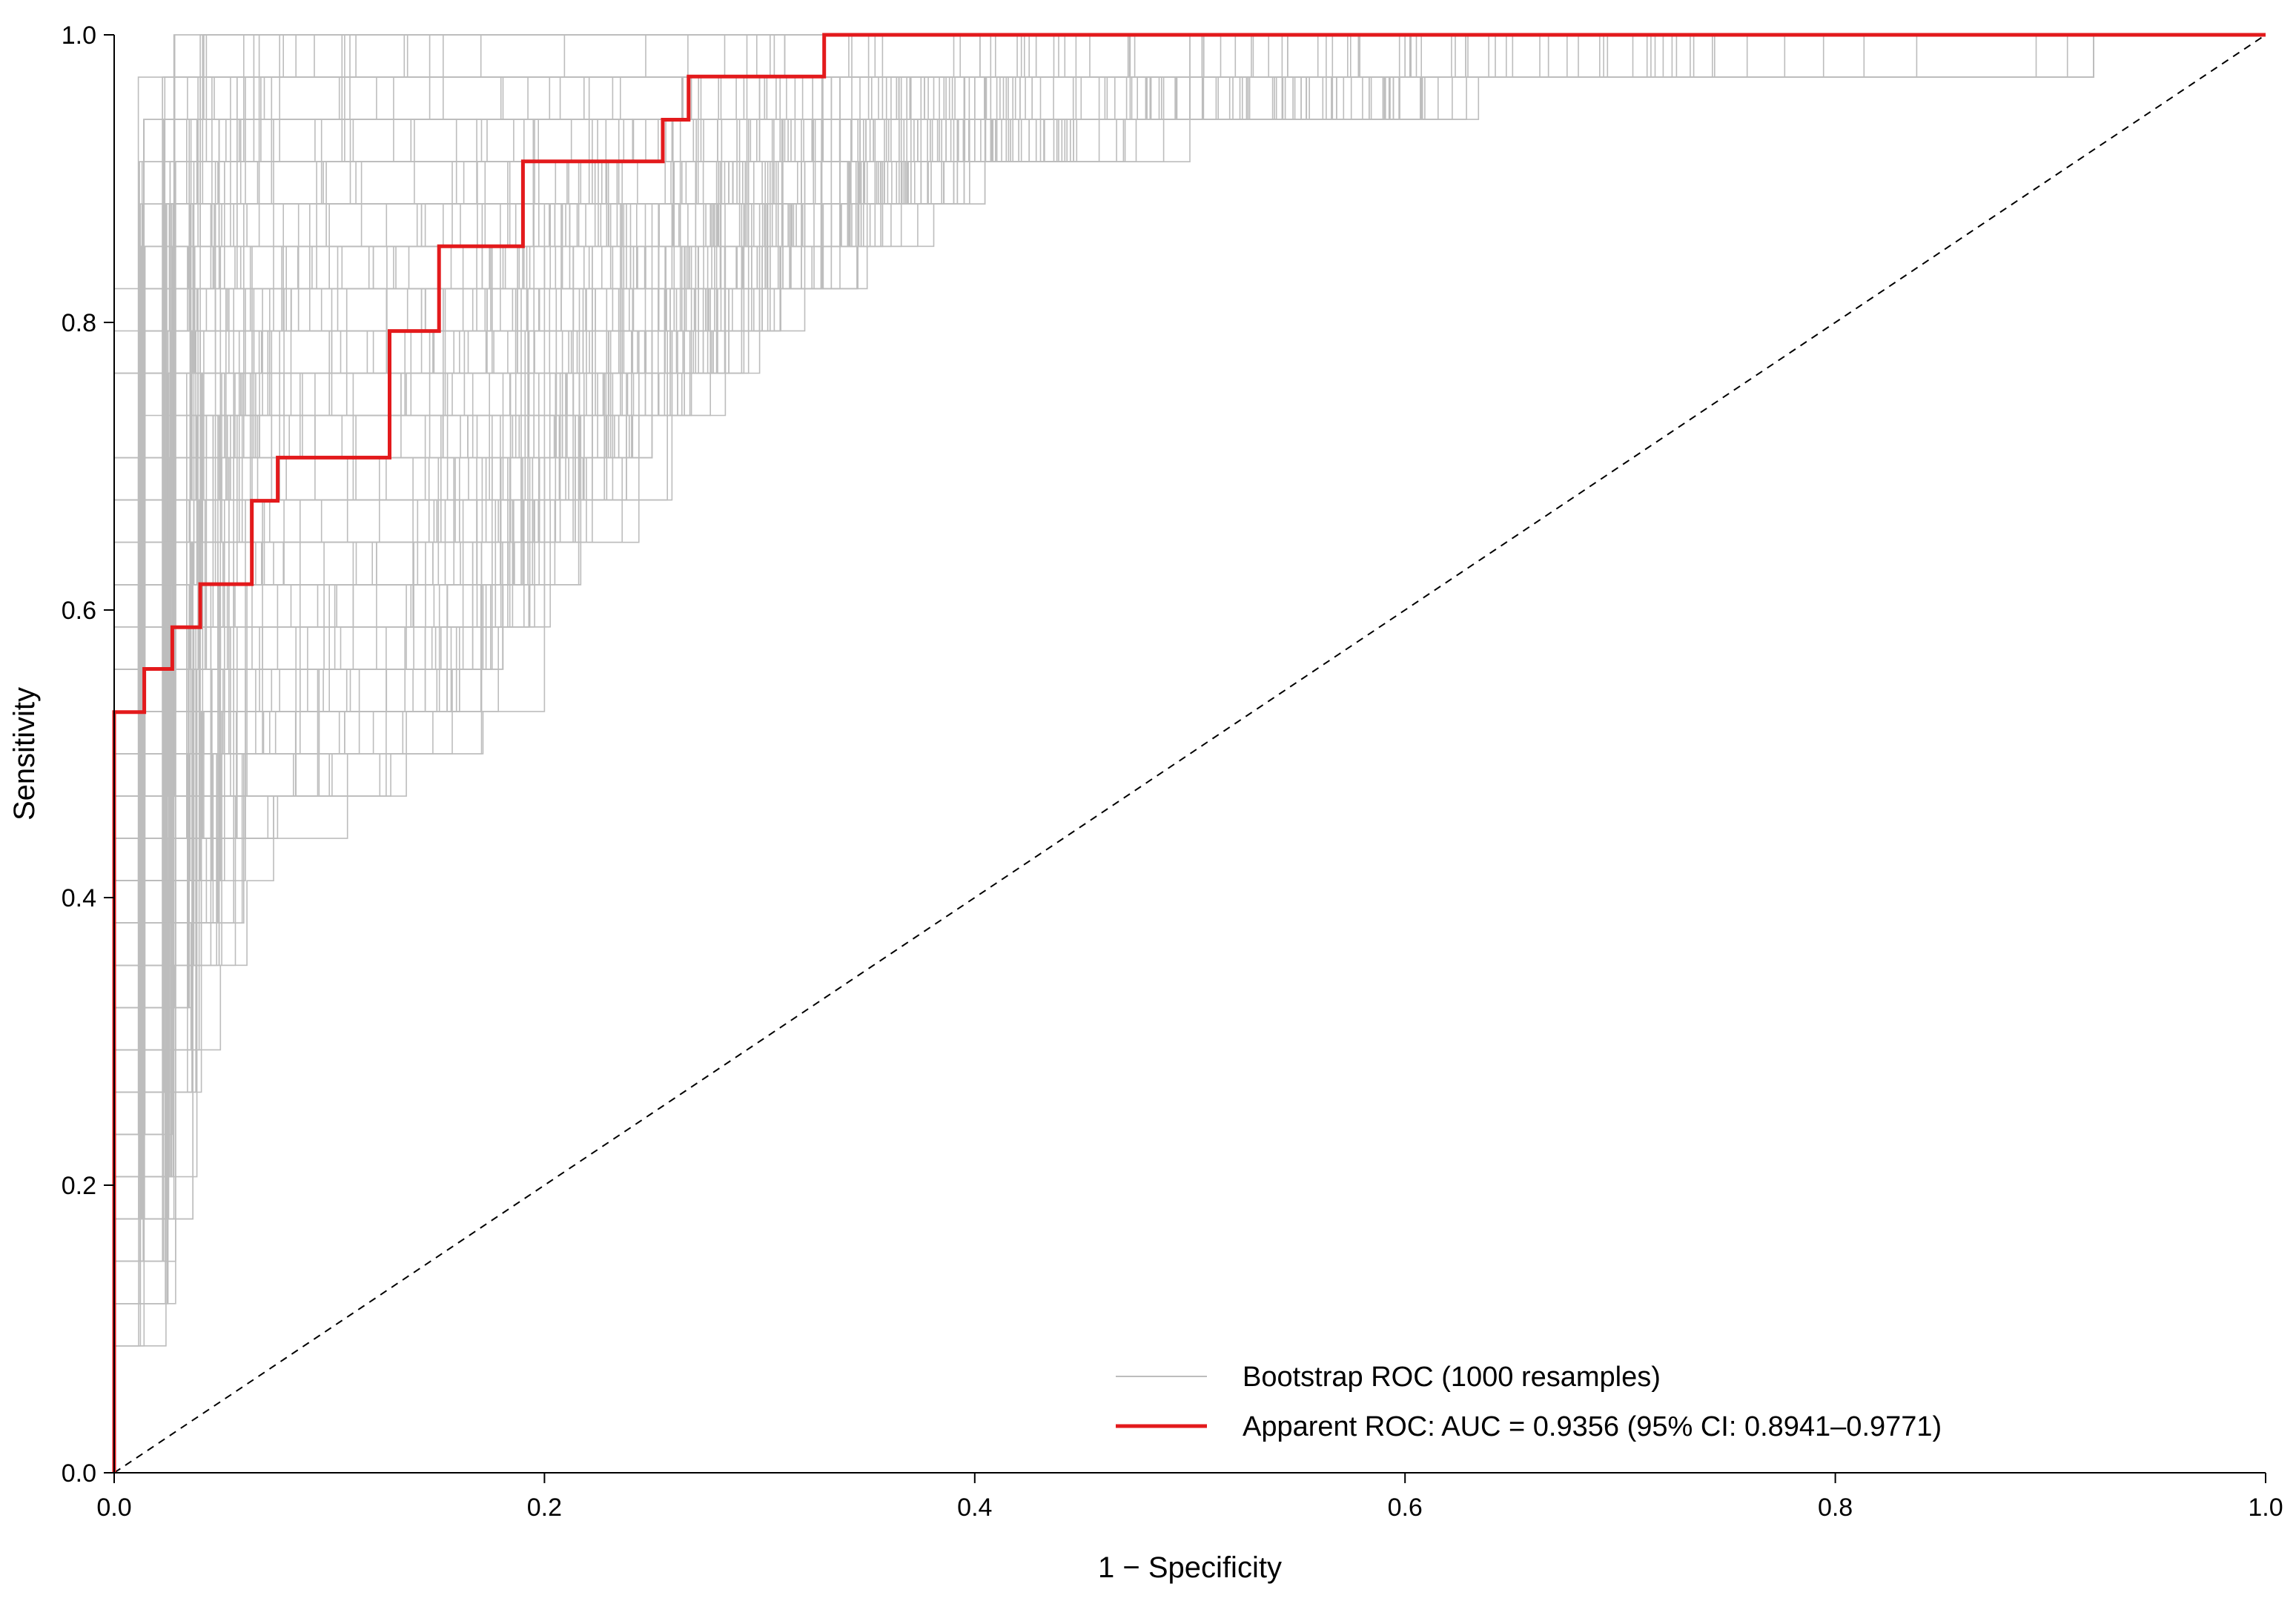 This screenshot has width=2296, height=1601. Describe the element at coordinates (114, 1508) in the screenshot. I see `x-tick-label: 0.0` at that location.